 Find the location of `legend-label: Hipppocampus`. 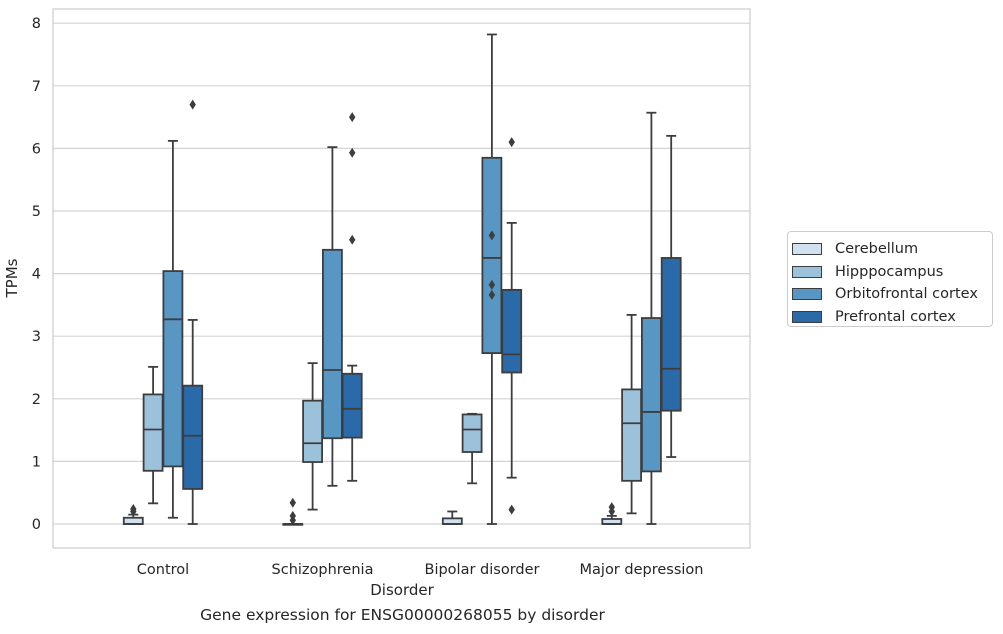

legend-label: Hipppocampus is located at coordinates (889, 271).